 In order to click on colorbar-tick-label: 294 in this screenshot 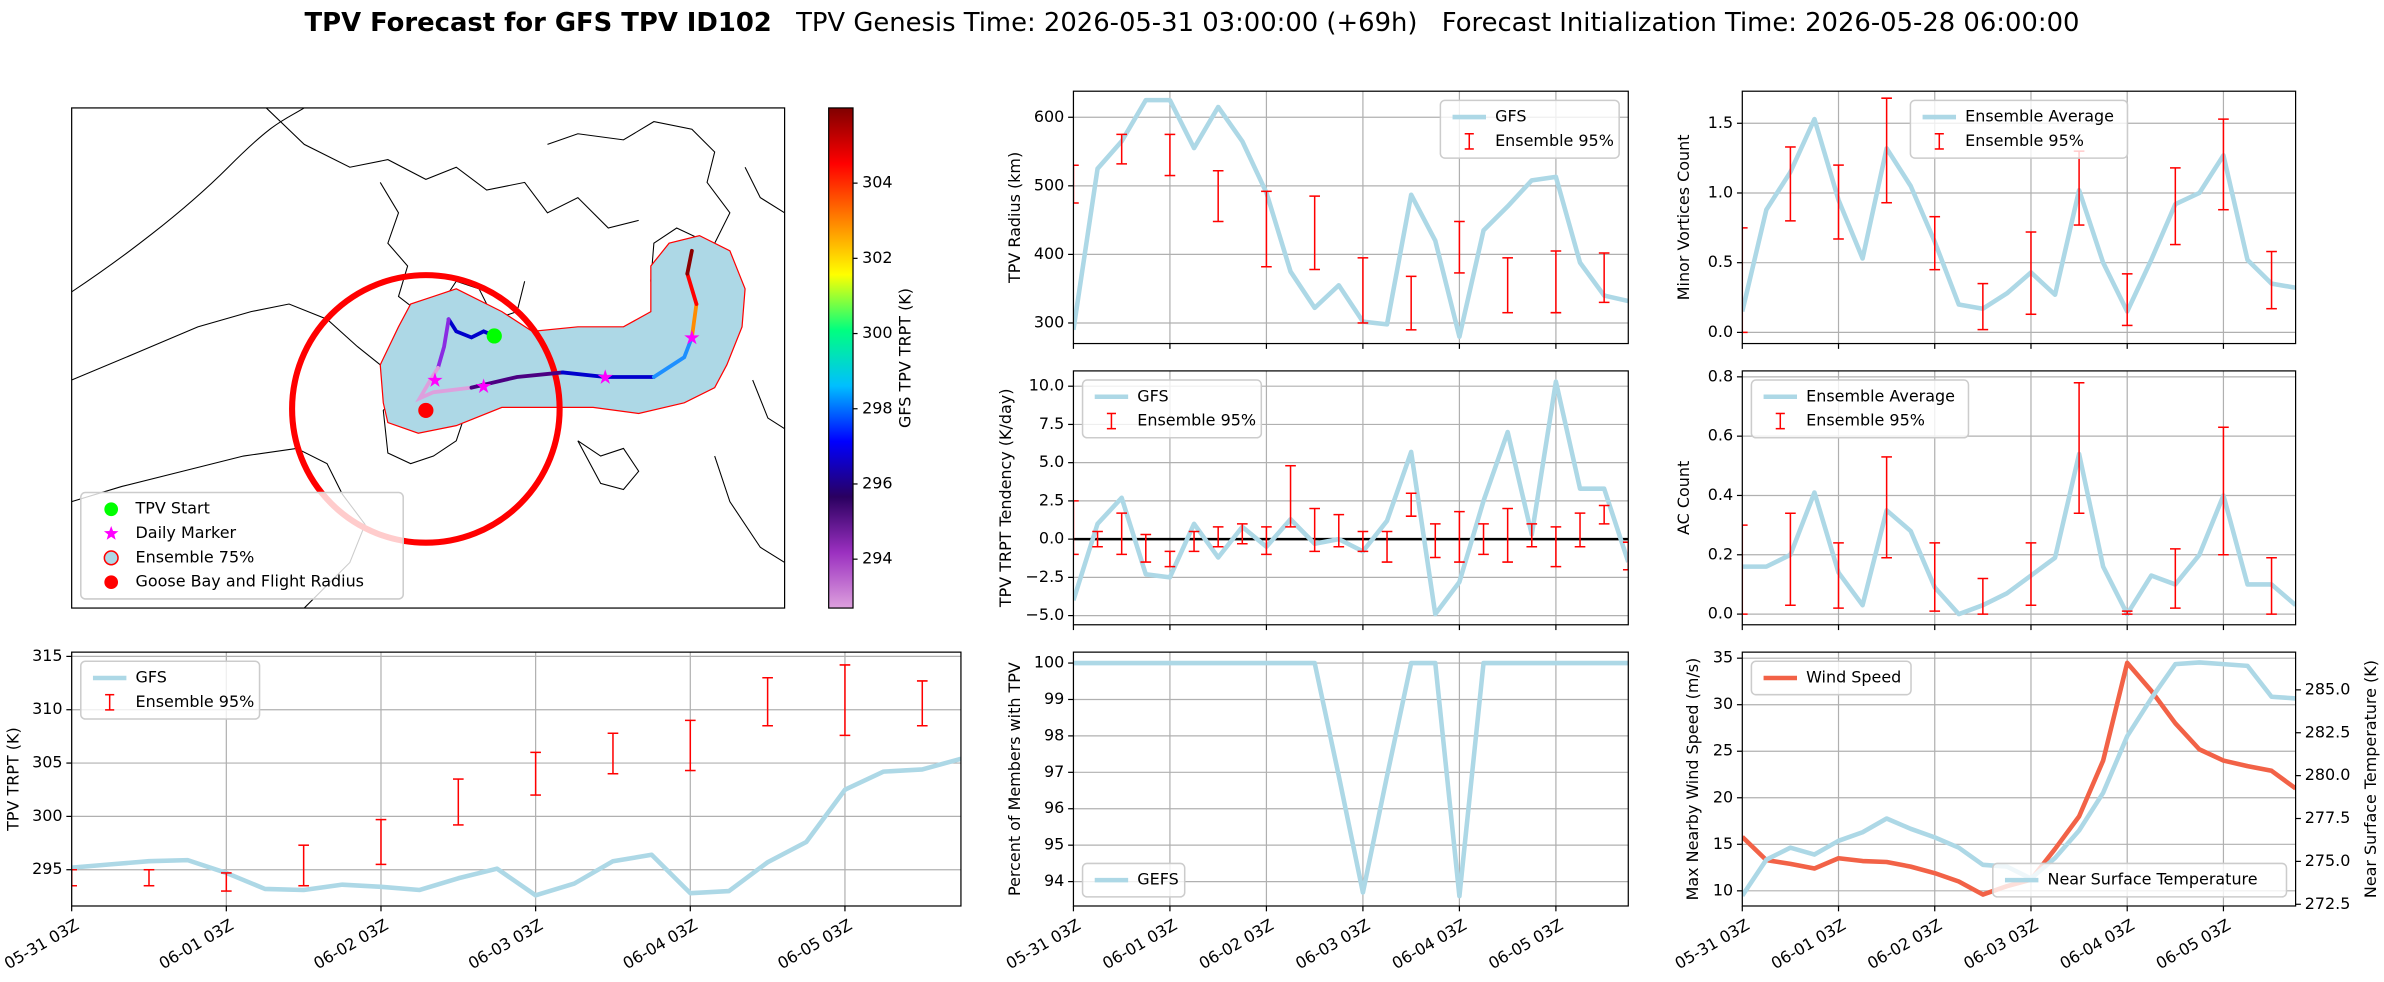, I will do `click(877, 558)`.